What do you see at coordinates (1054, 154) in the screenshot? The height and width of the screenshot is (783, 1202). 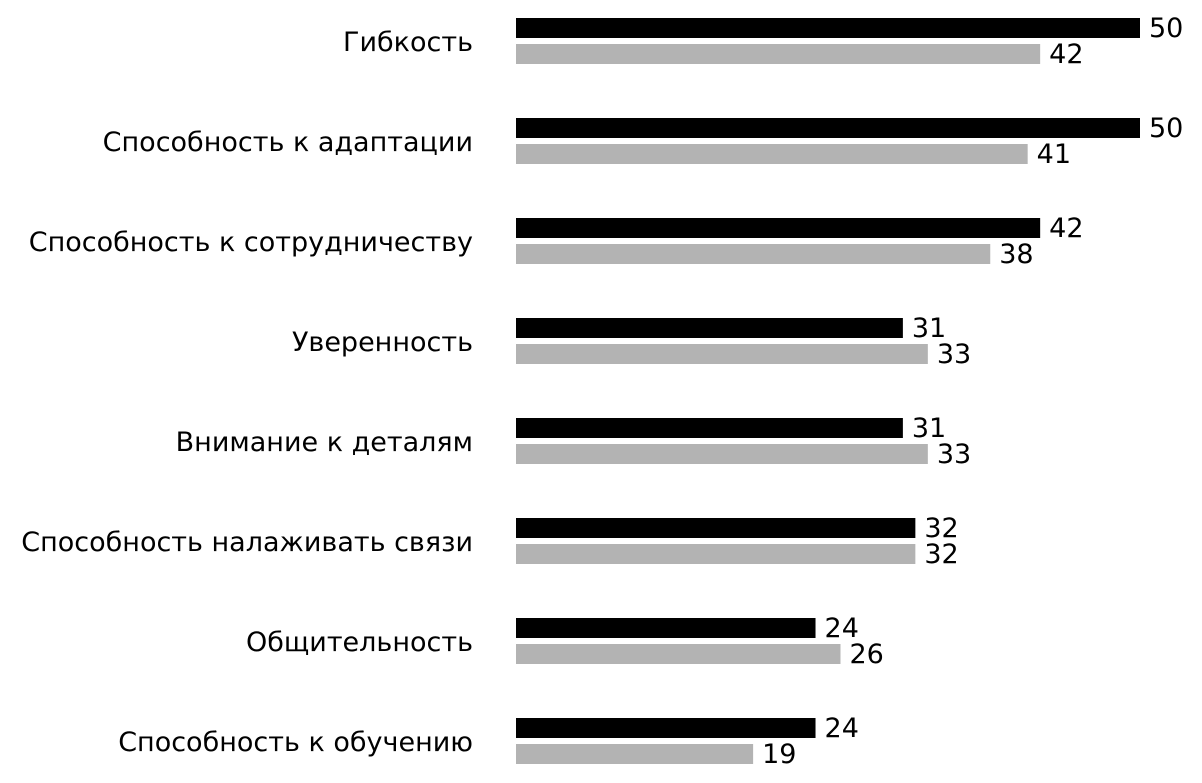 I see `value-label: 41` at bounding box center [1054, 154].